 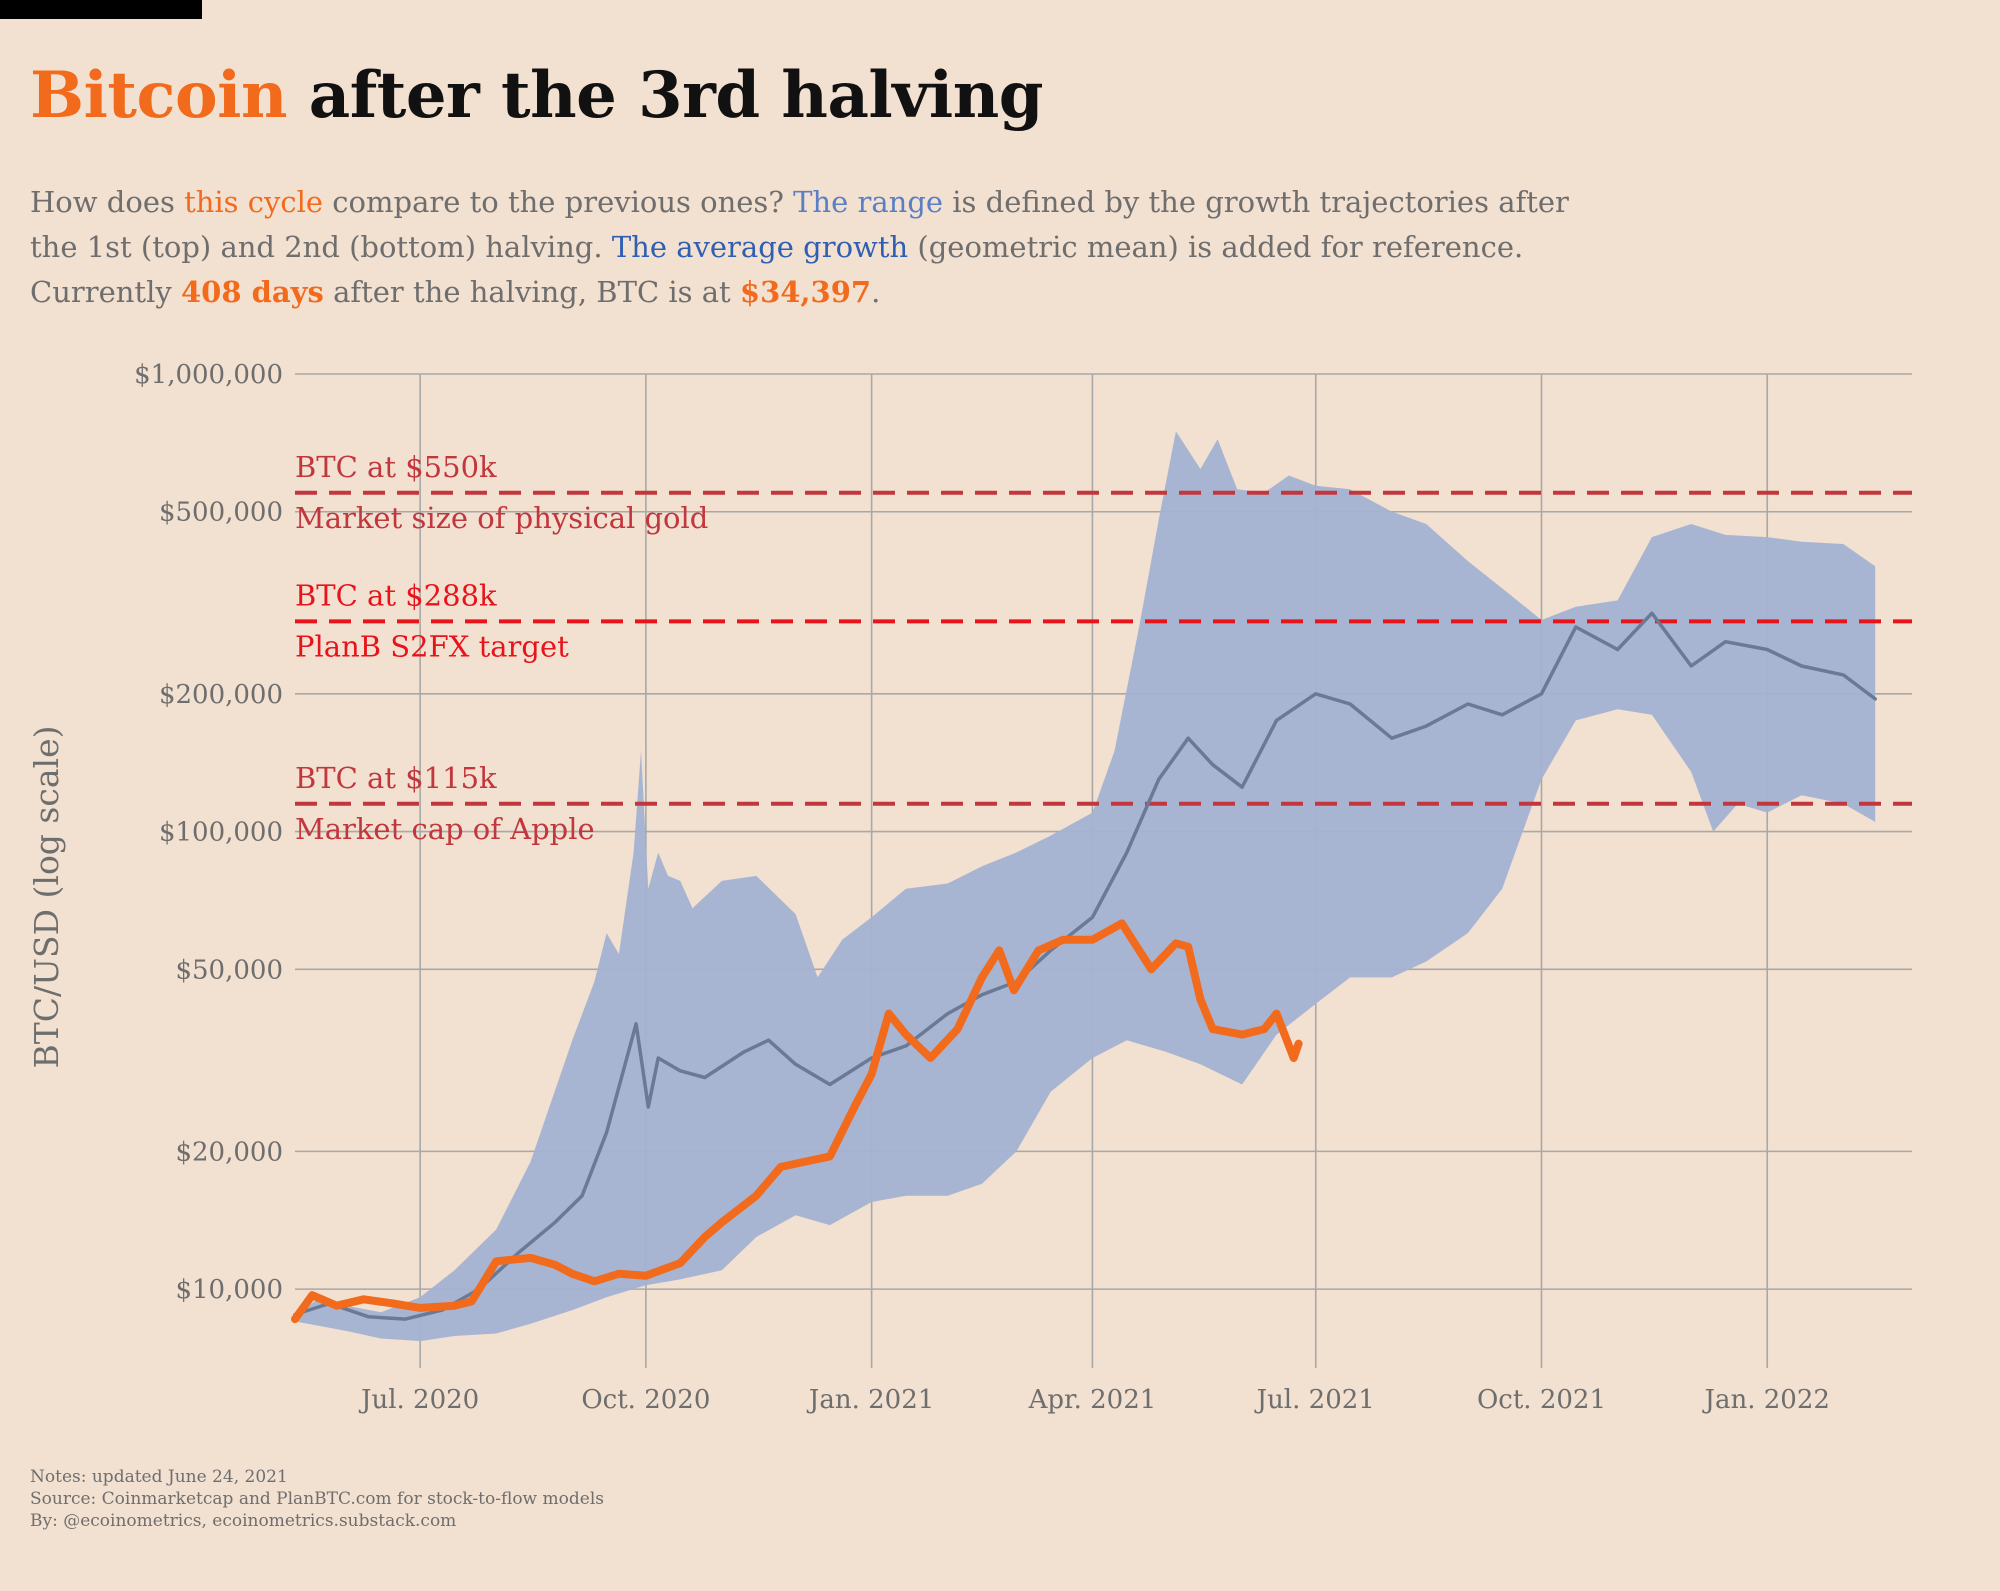 I want to click on reference-label-top-0: BTC at $550k, so click(x=396, y=467).